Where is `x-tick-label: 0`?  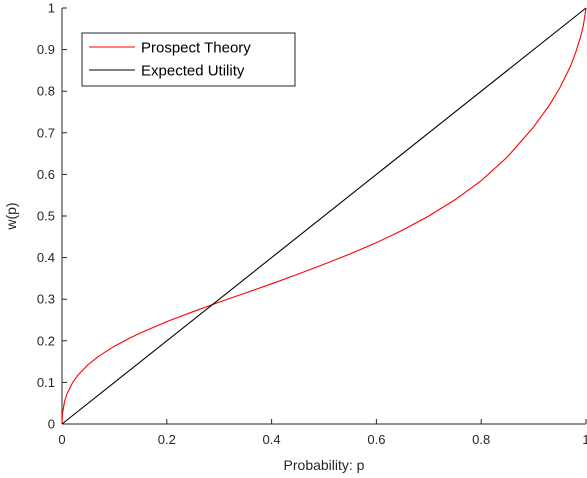 x-tick-label: 0 is located at coordinates (61, 439).